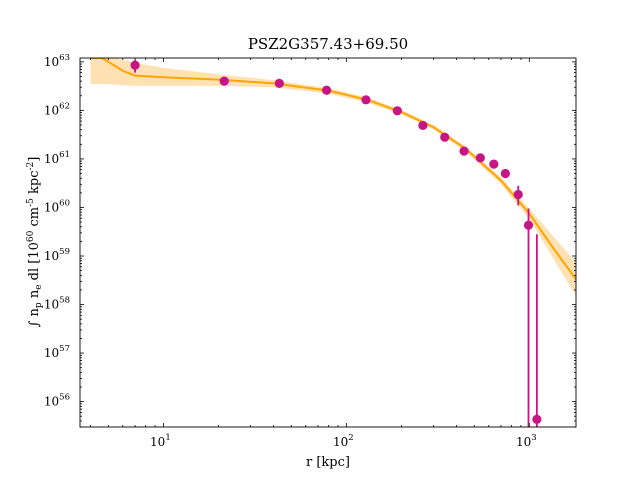 This screenshot has width=640, height=480. I want to click on y-axis-label: ∫ np ne dl [1060 cm-5 kpc-2], so click(35, 242).